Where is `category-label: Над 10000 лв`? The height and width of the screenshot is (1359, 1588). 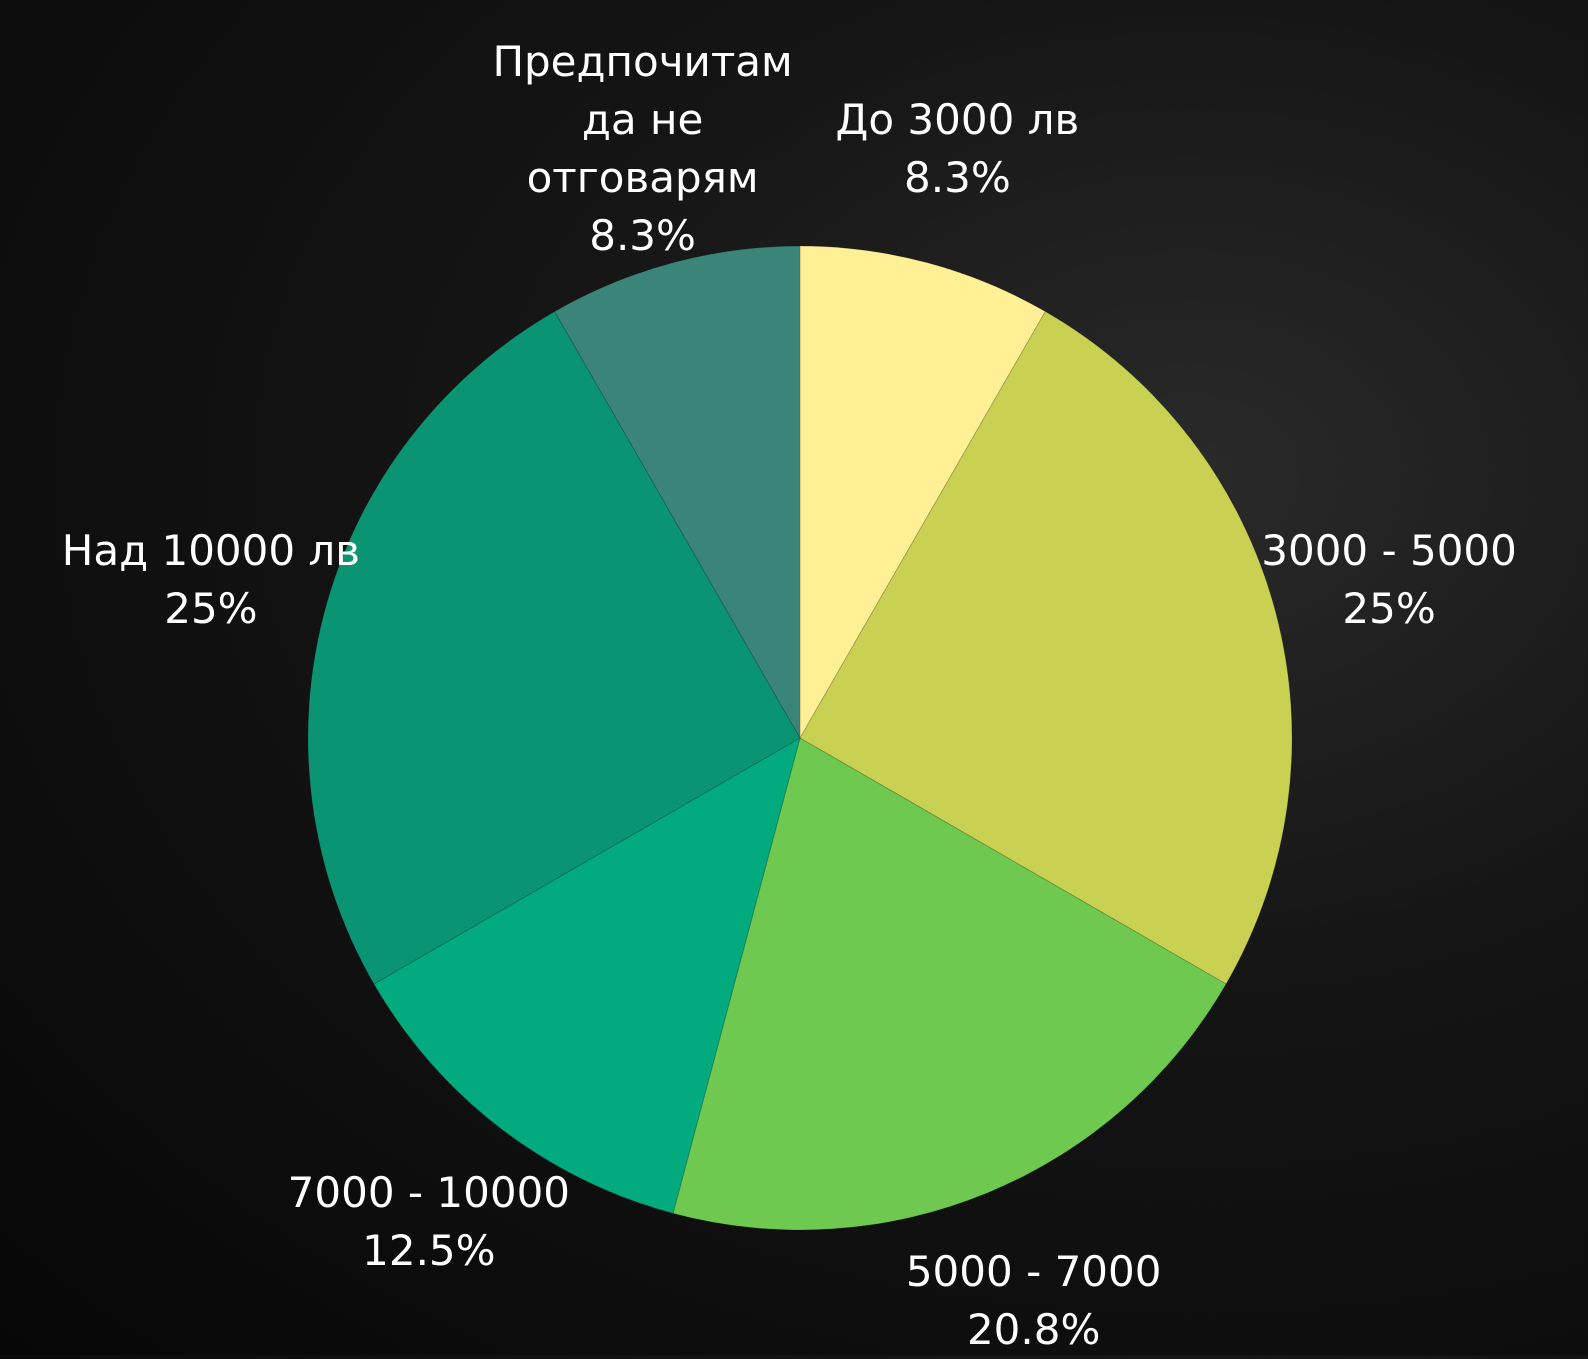
category-label: Над 10000 лв is located at coordinates (211, 550).